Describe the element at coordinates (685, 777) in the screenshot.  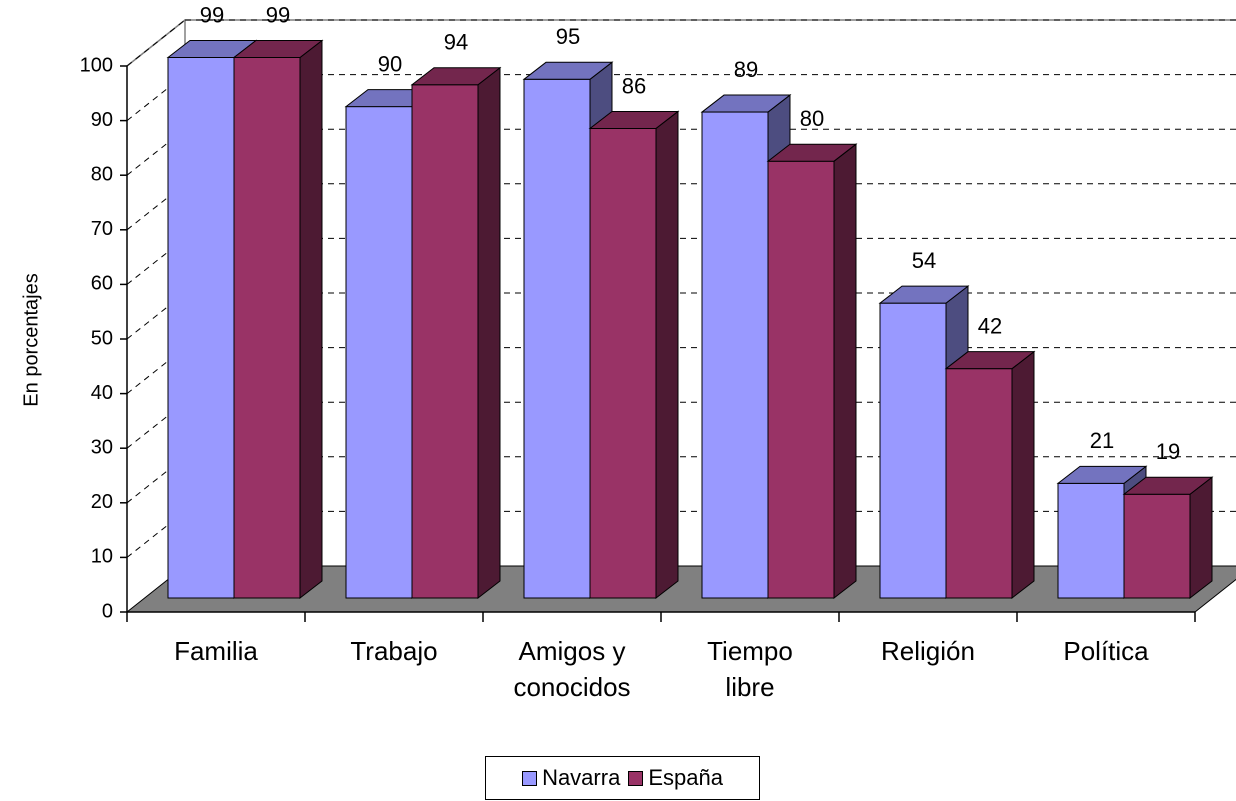
I see `legend-label: España` at that location.